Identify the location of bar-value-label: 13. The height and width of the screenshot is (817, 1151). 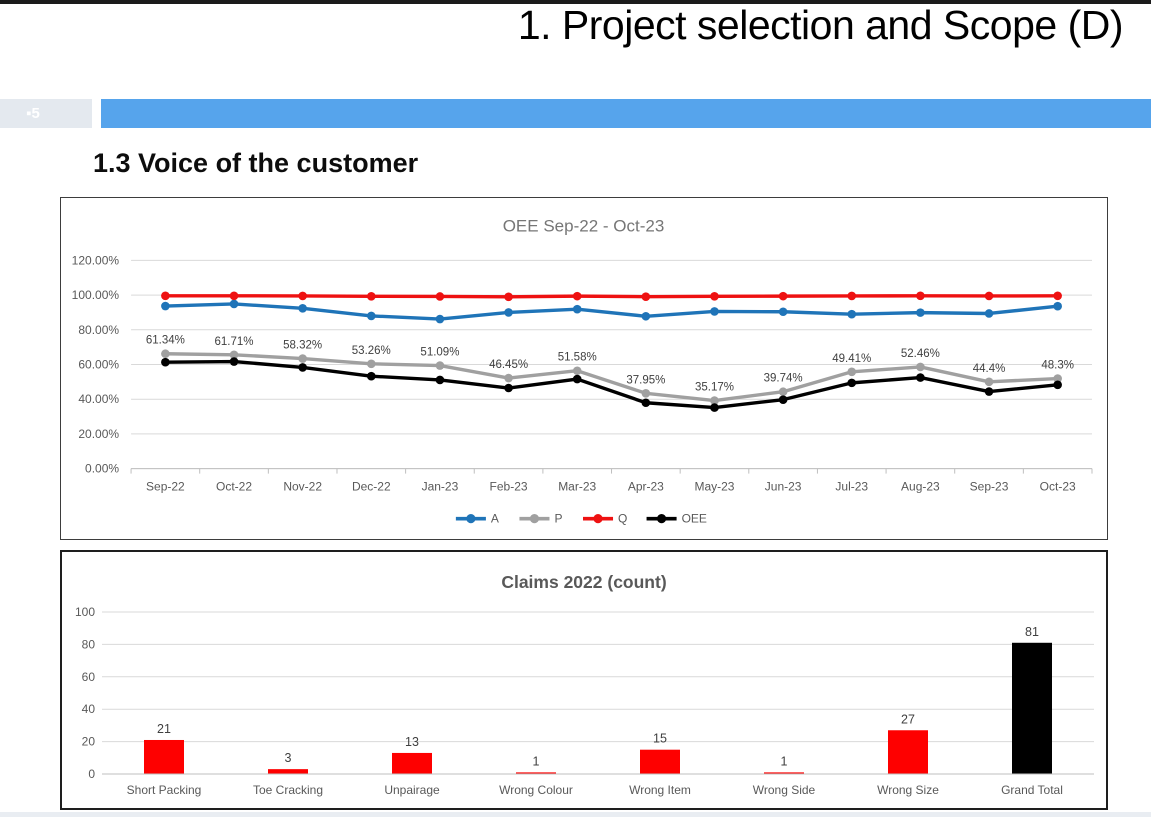
(412, 742).